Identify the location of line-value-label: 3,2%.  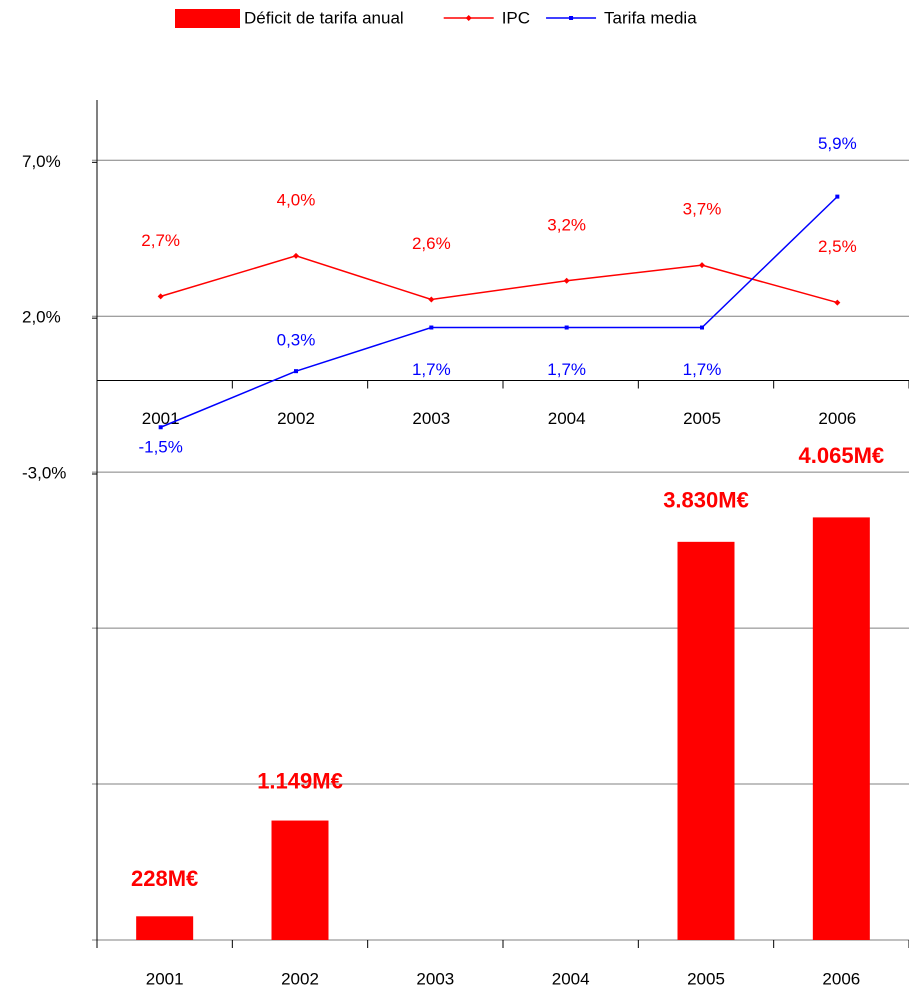
(566, 224).